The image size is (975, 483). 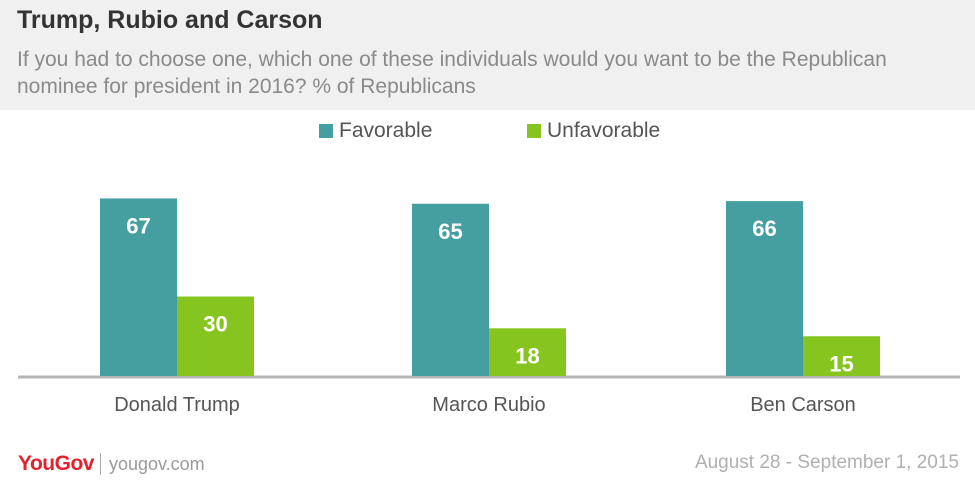 What do you see at coordinates (764, 288) in the screenshot?
I see `bar-favorable-ben-carson` at bounding box center [764, 288].